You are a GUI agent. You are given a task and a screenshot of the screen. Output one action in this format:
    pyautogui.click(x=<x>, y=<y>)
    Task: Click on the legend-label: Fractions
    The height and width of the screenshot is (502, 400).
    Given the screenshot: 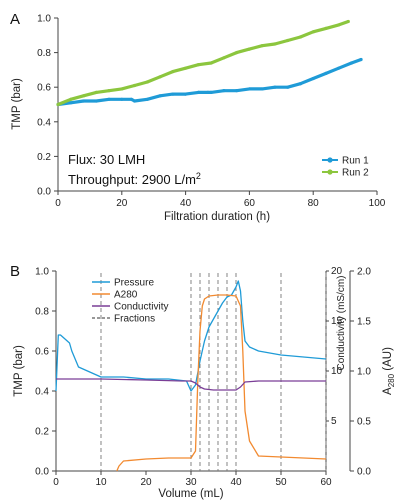 What is the action you would take?
    pyautogui.click(x=134, y=319)
    